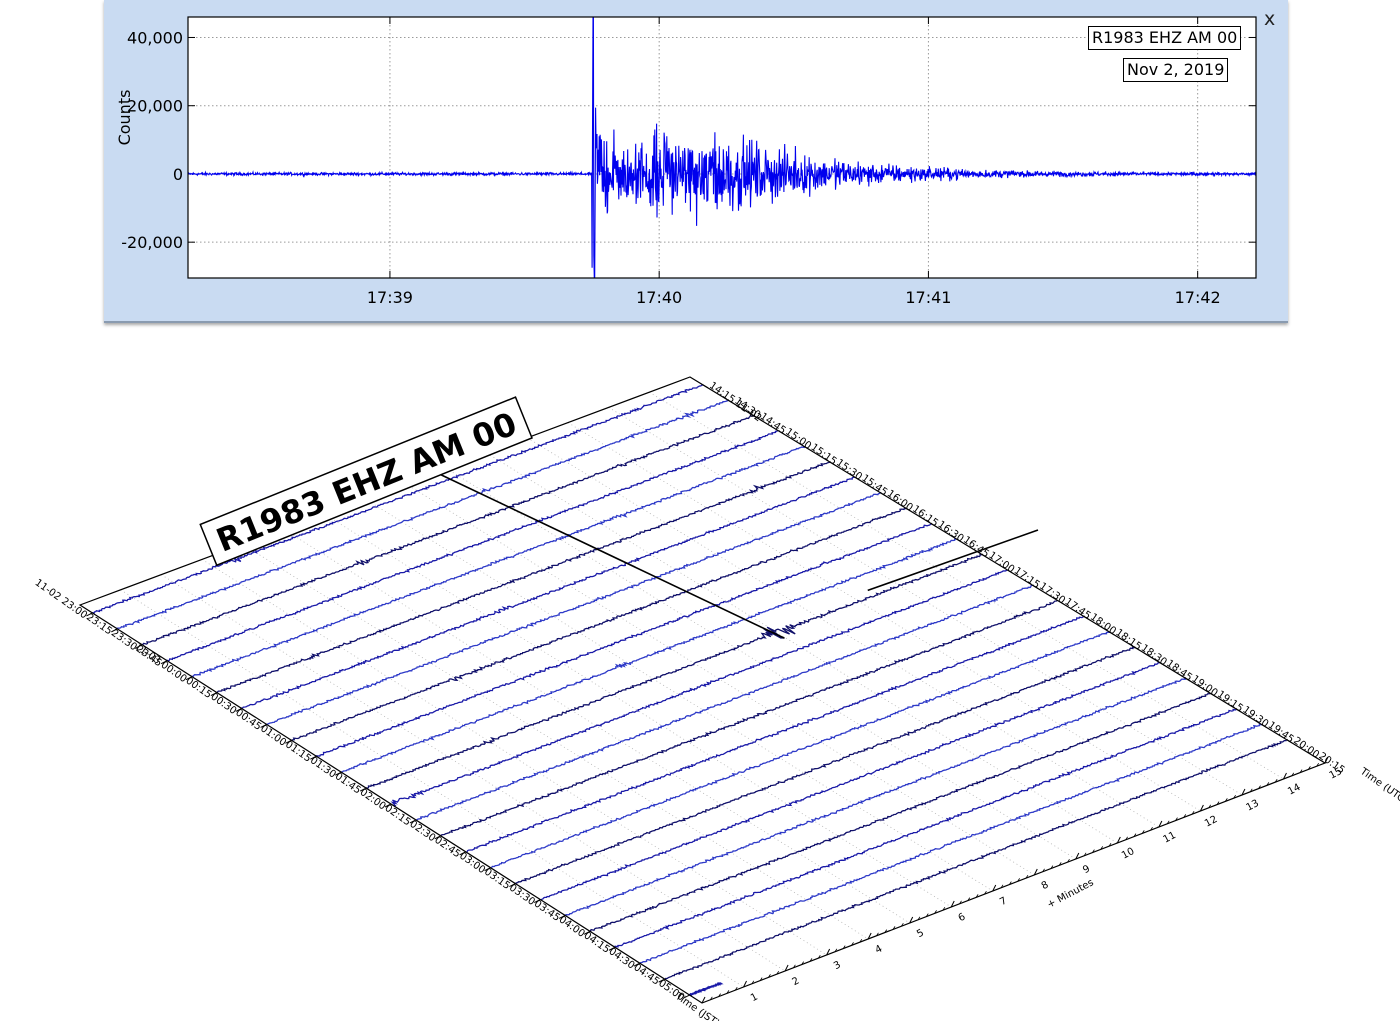  Describe the element at coordinates (366, 481) in the screenshot. I see `station-label-box` at that location.